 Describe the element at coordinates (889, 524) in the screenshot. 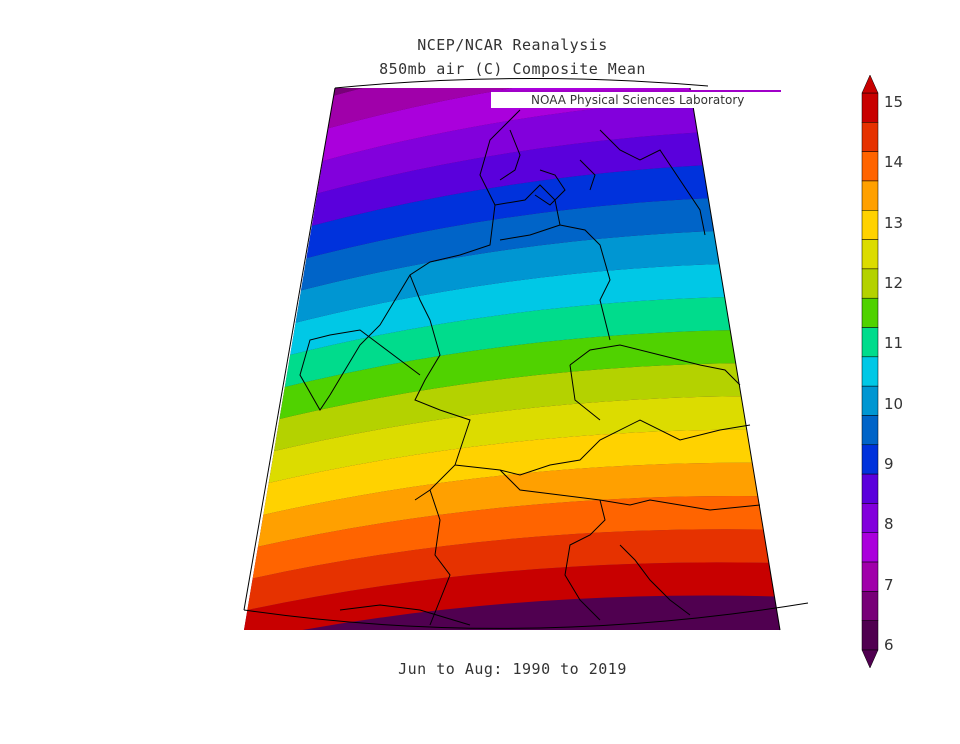

I see `colorbar-label: 8` at that location.